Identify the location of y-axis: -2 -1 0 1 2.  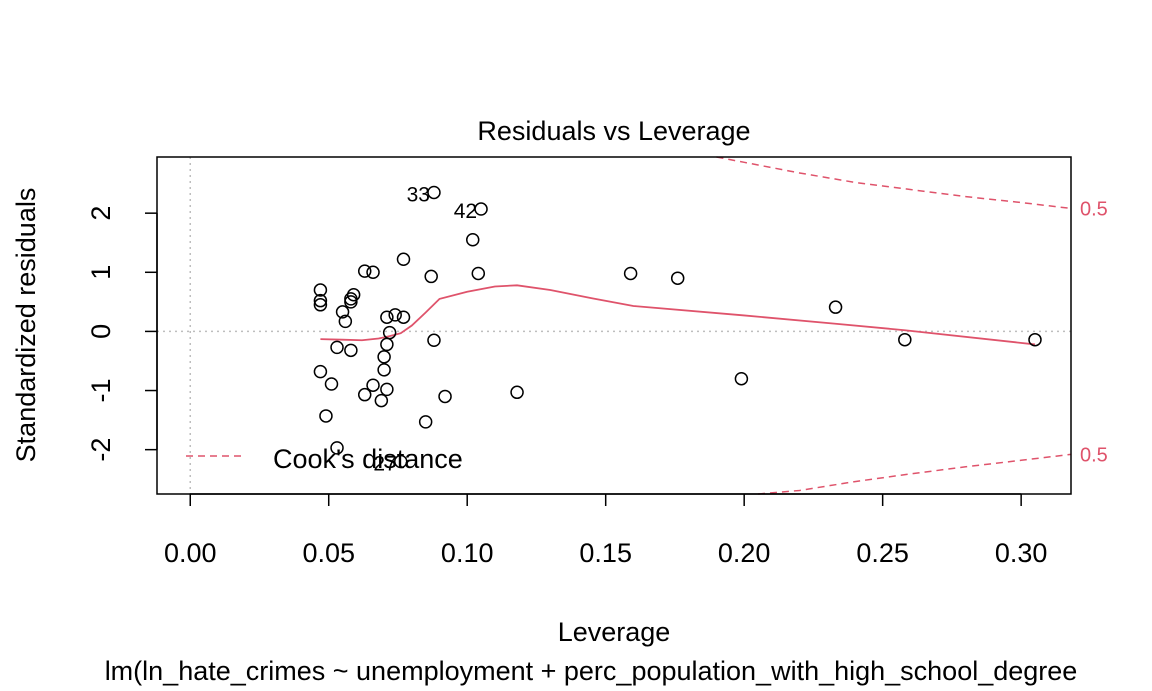
(122, 334).